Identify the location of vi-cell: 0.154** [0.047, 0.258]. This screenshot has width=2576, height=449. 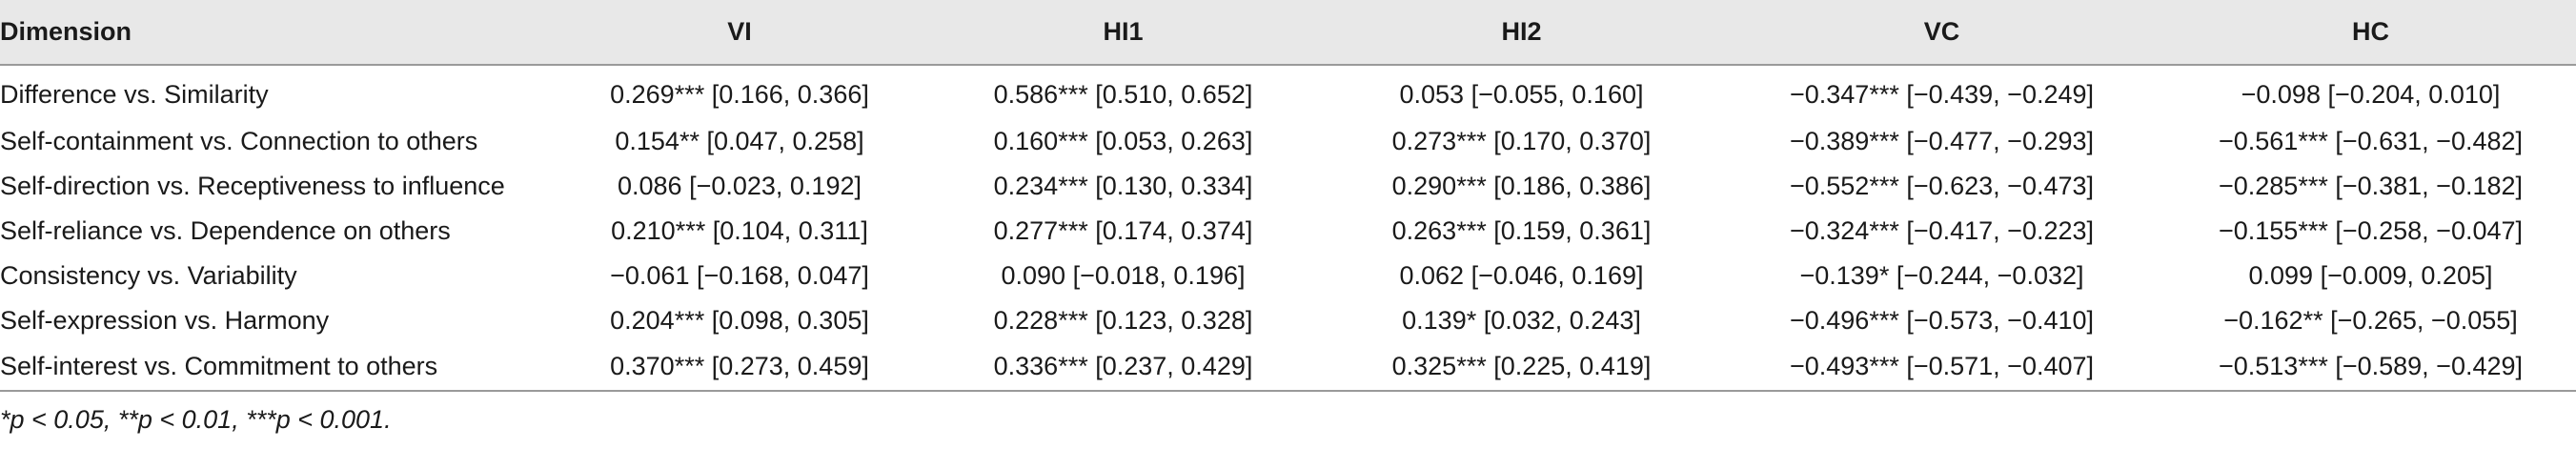
(739, 141).